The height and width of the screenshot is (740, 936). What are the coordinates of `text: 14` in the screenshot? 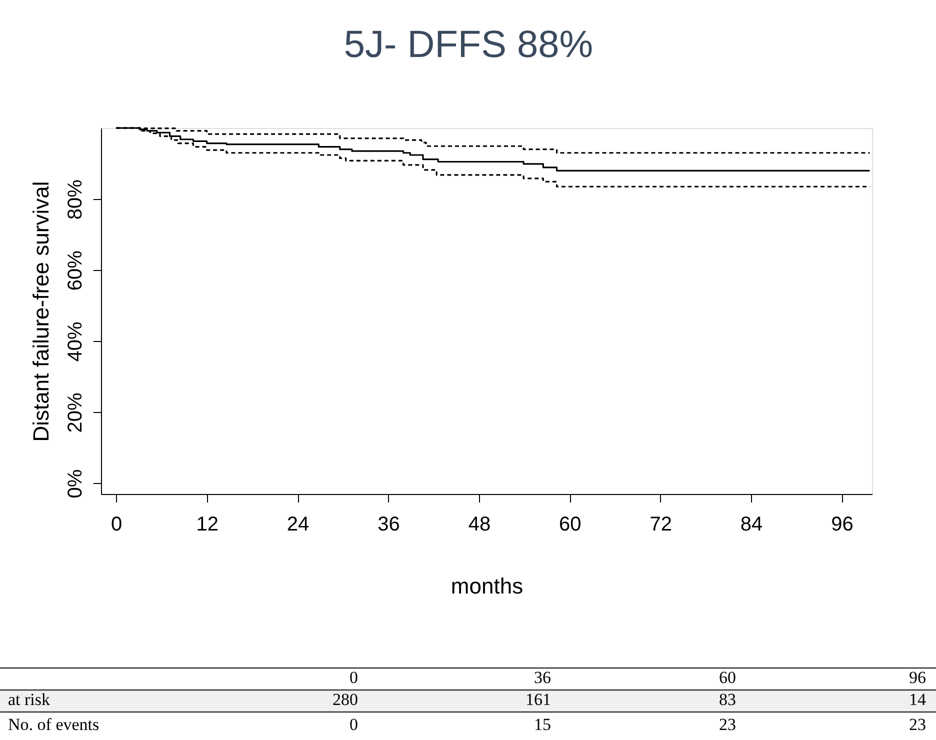 It's located at (917, 699).